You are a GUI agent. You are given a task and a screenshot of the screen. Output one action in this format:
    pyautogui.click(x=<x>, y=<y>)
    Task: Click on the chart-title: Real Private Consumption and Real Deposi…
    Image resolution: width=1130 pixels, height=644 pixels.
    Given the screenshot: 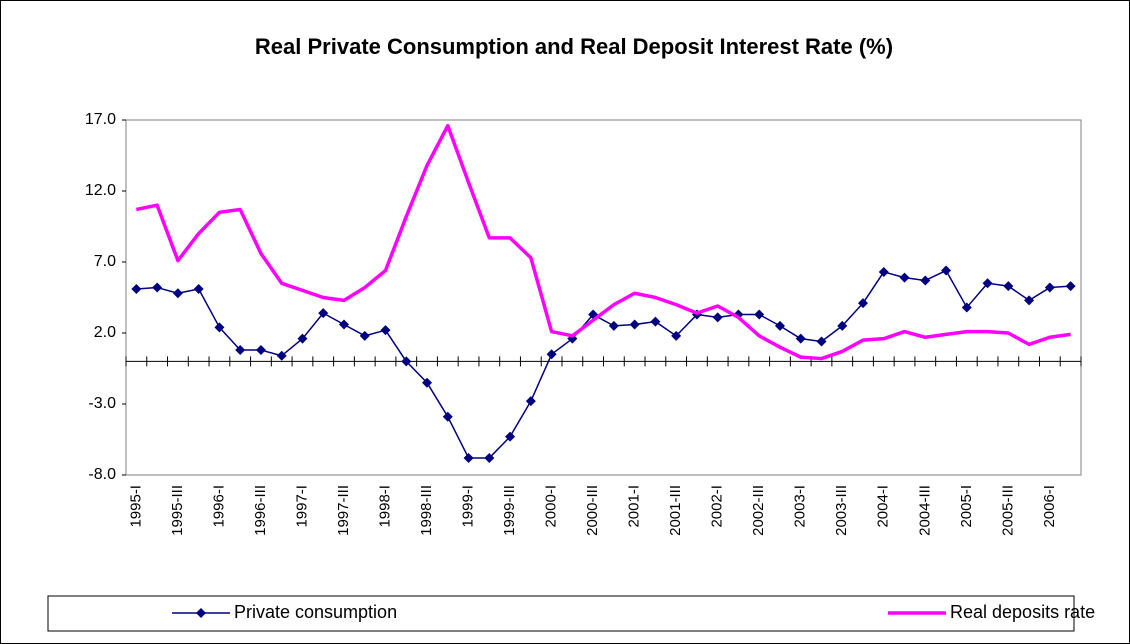 What is the action you would take?
    pyautogui.click(x=574, y=46)
    